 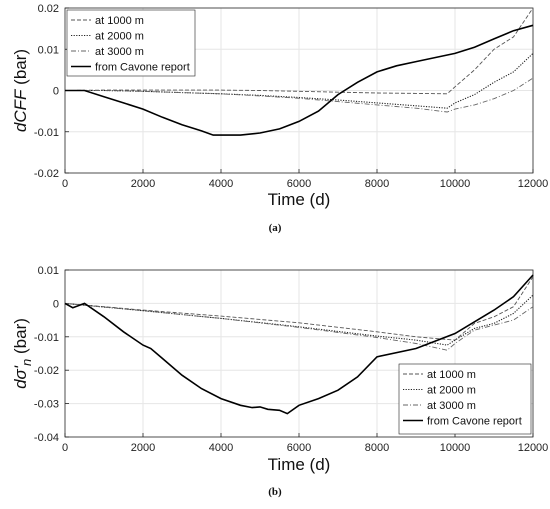 I want to click on panel-caption: (a), so click(x=275, y=228).